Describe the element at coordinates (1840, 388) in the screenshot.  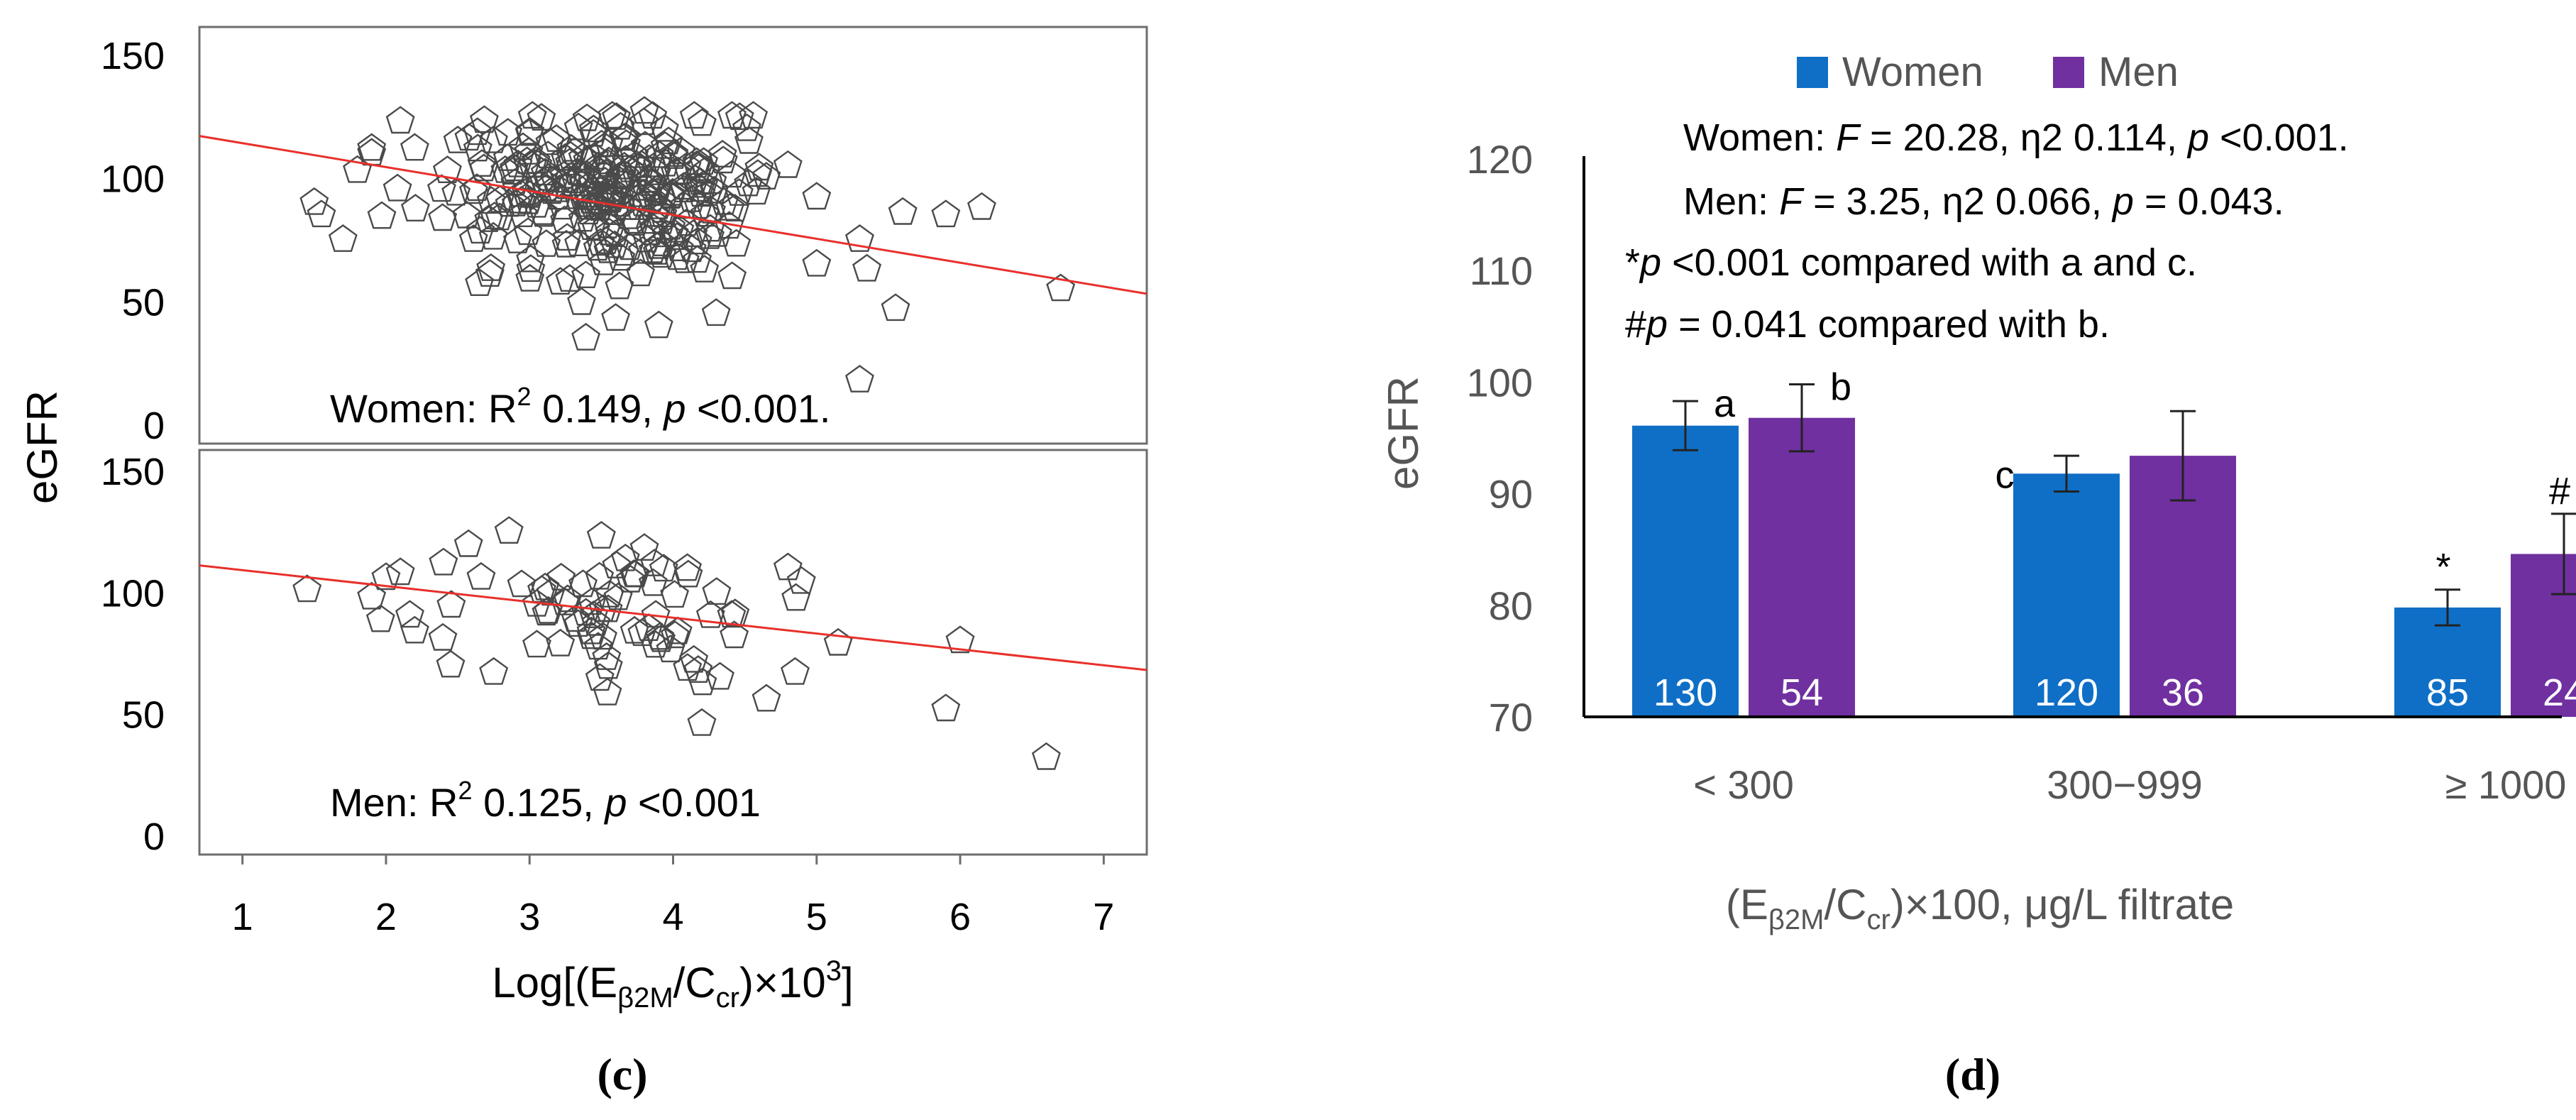
I see `bar-men-significance-label: b` at that location.